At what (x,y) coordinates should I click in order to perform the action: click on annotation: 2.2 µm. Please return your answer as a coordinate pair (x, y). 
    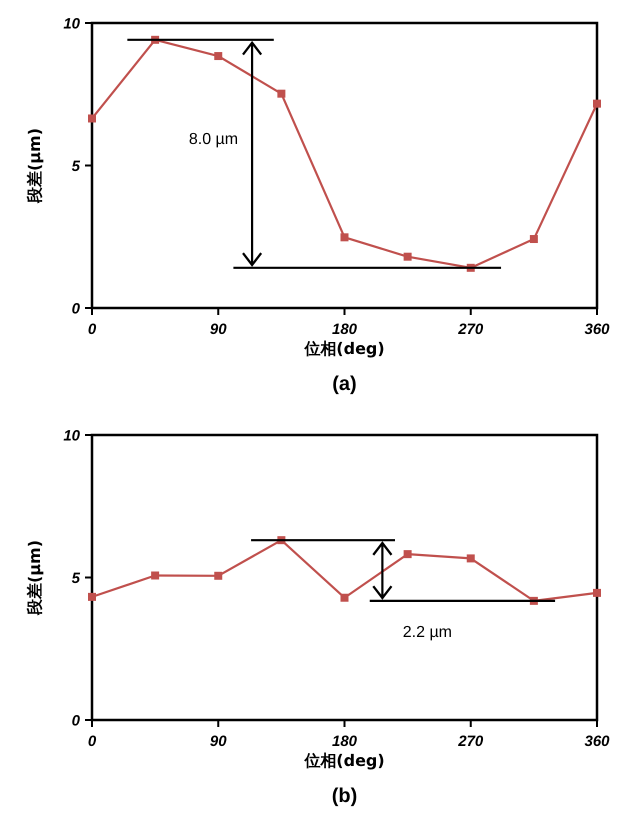
    Looking at the image, I should click on (427, 632).